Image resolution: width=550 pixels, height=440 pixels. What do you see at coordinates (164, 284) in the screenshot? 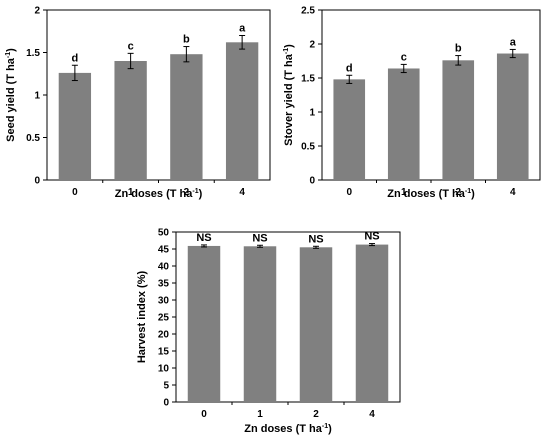
I see `y-tick-label: 35` at bounding box center [164, 284].